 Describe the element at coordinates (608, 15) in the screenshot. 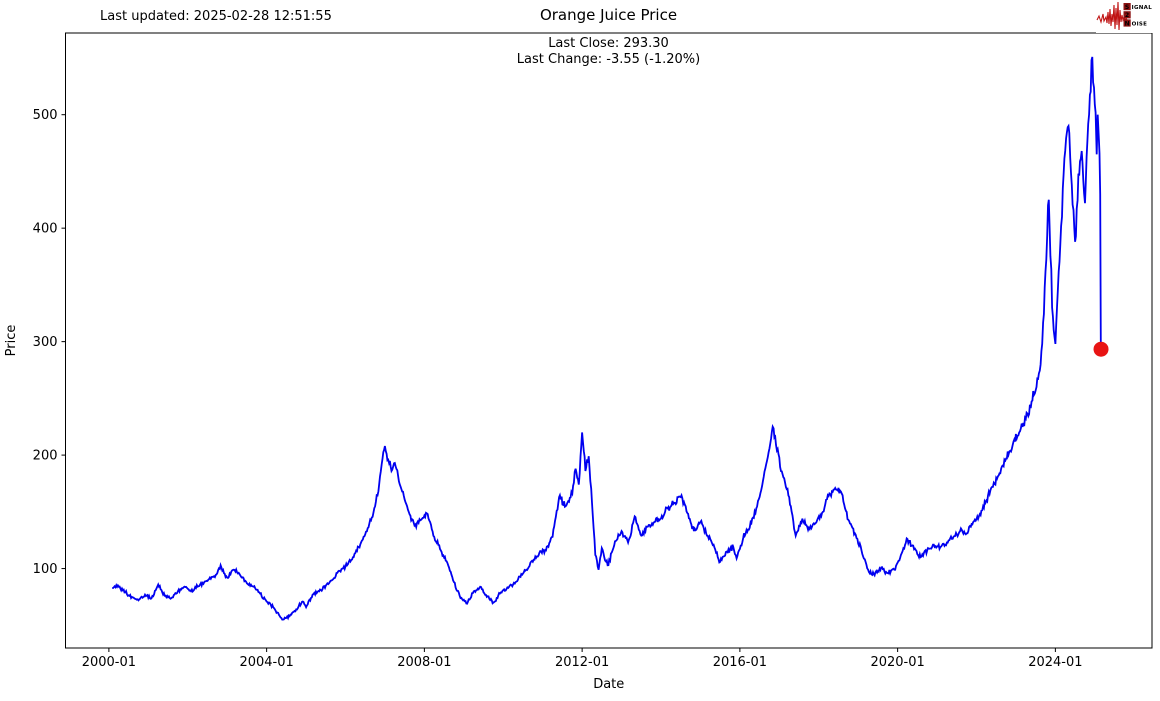

I see `page-title: Orange Juice Price` at that location.